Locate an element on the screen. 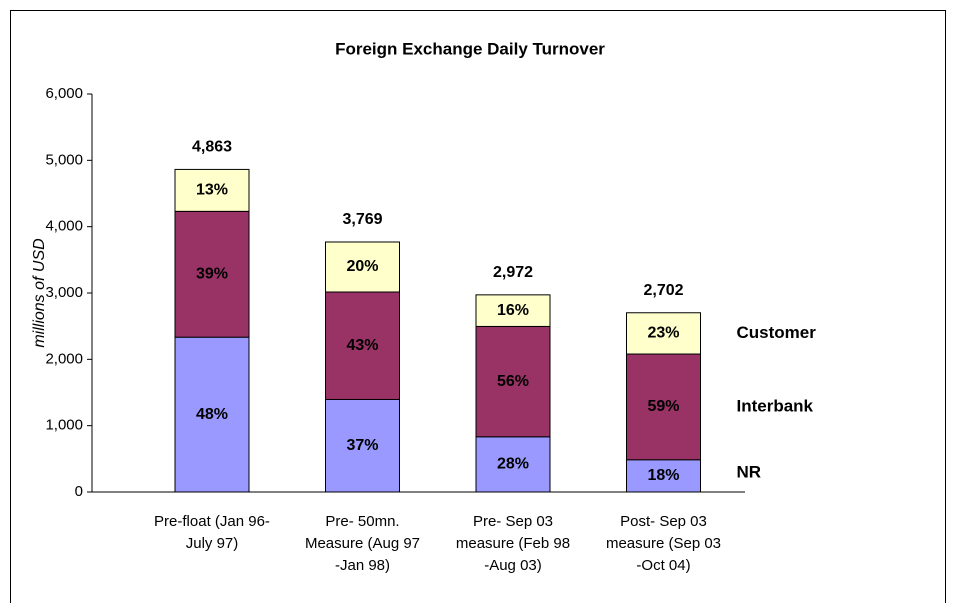  x-tick-label: Post- Sep 03 measure (Sep 03 -Oct 04) is located at coordinates (663, 543).